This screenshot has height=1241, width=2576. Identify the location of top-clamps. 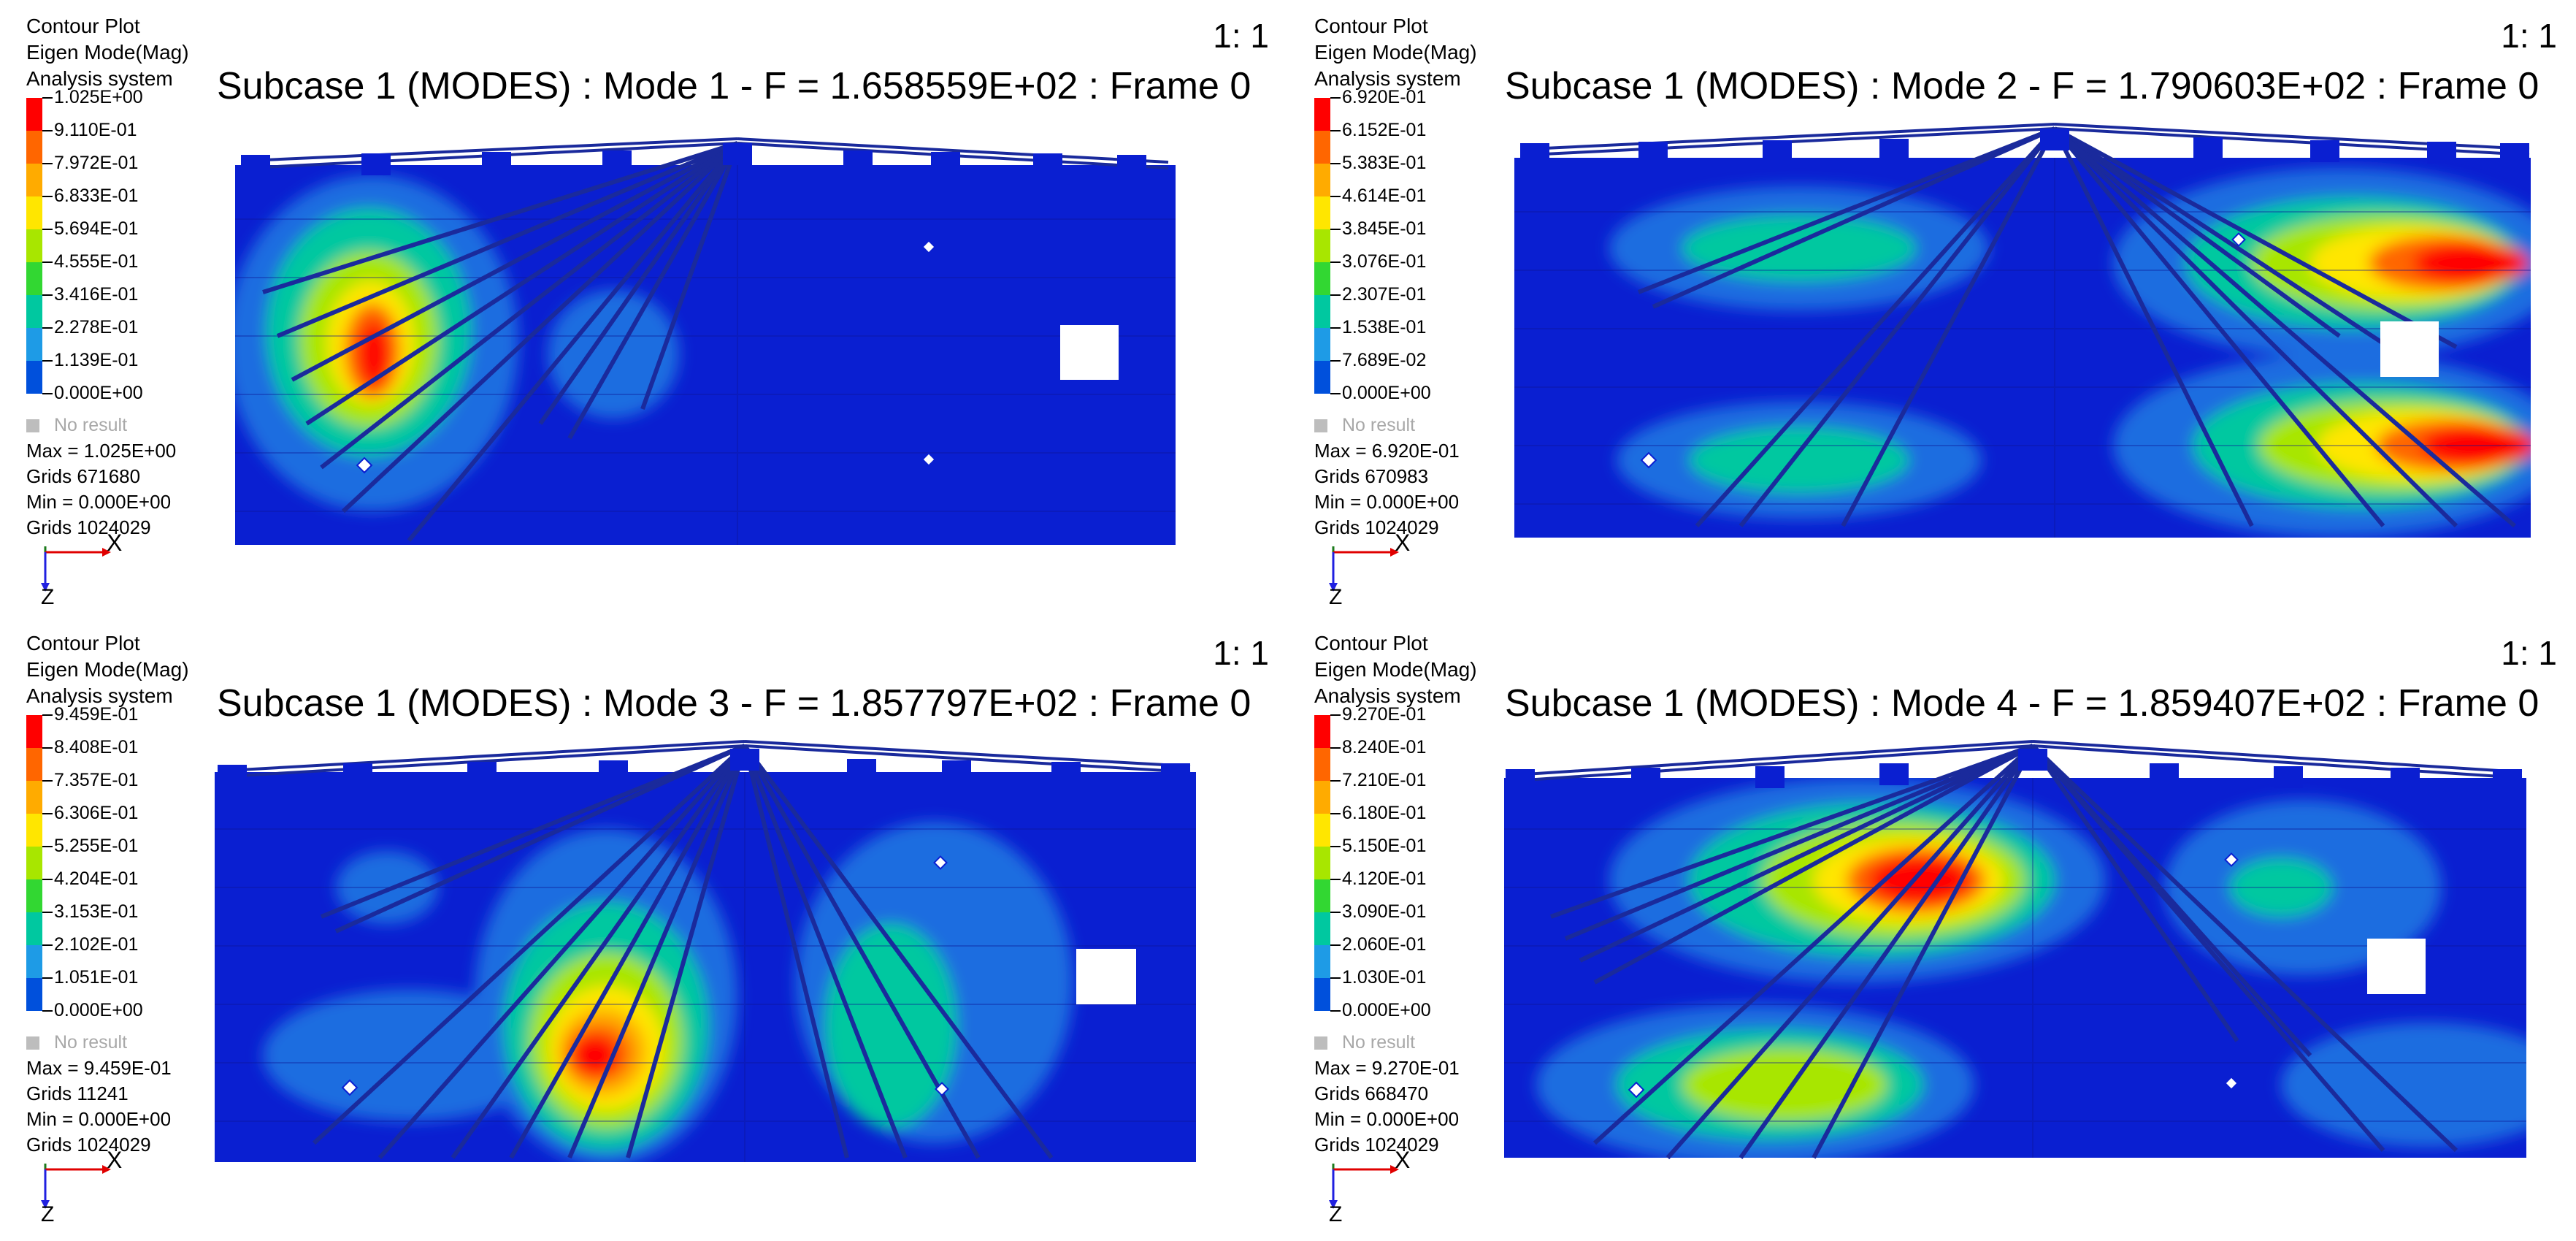
(693, 160).